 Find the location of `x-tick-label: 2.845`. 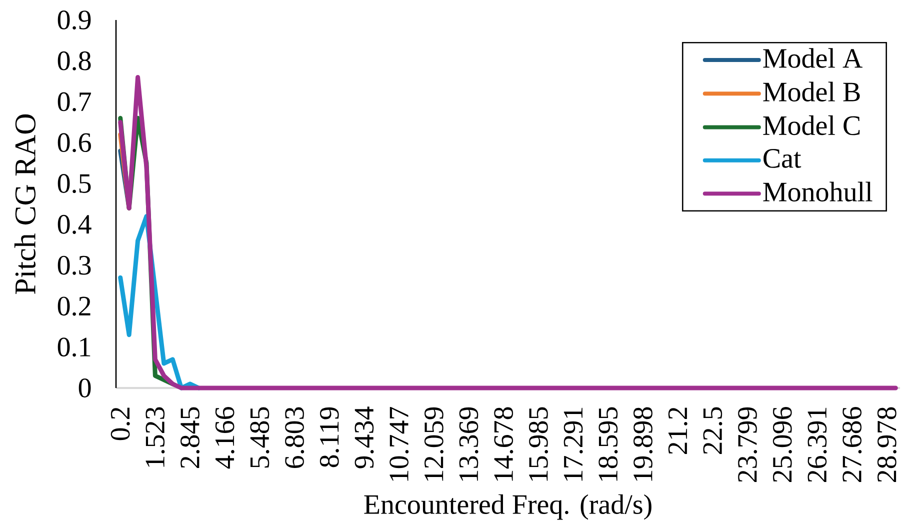

x-tick-label: 2.845 is located at coordinates (190, 437).